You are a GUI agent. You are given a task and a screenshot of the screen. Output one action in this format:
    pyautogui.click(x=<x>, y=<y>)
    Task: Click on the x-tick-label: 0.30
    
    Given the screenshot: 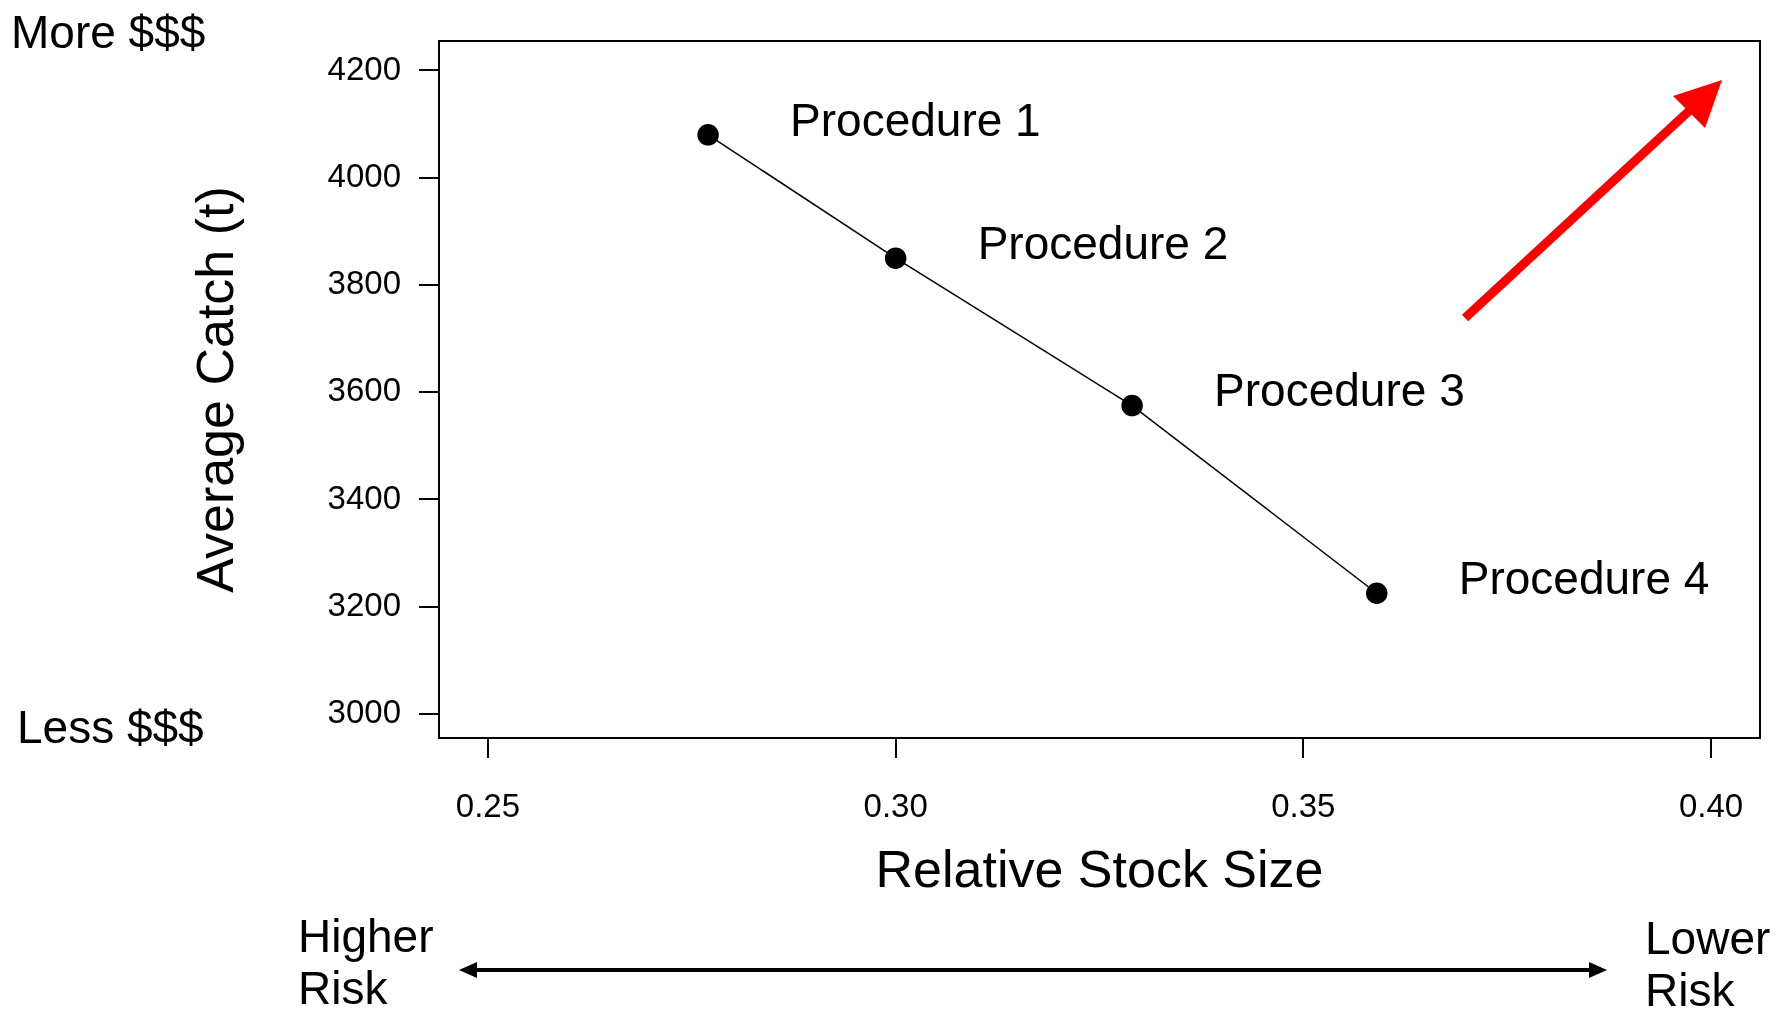 What is the action you would take?
    pyautogui.click(x=895, y=805)
    